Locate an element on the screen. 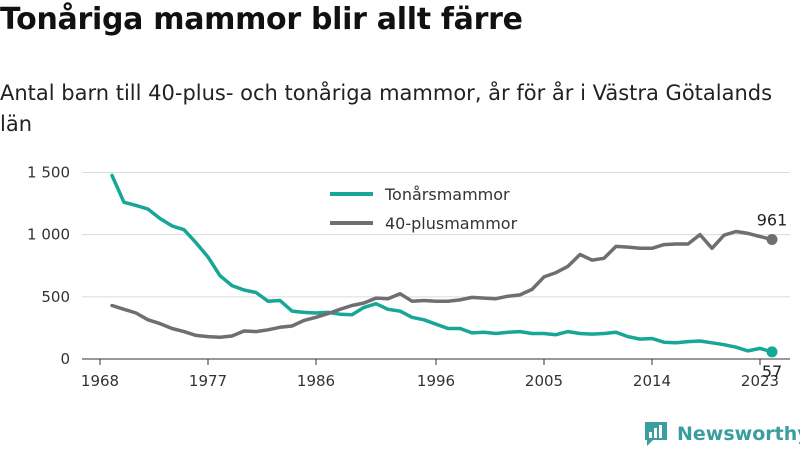  newsworthy-brand: Newsworthy is located at coordinates (721, 434).